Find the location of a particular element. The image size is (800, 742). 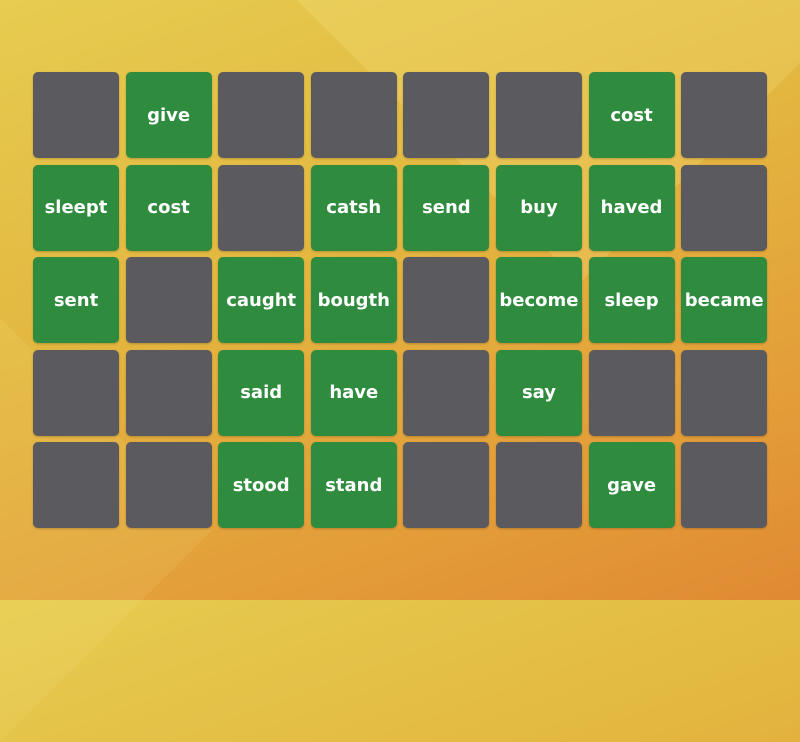

card-revealed: say is located at coordinates (538, 392).